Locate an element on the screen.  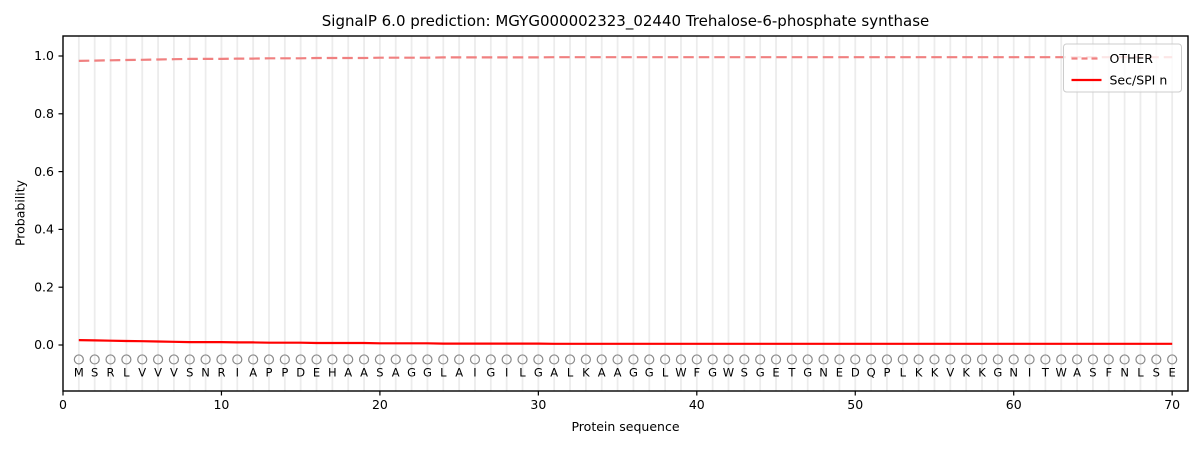
sec-spi-n-series-line is located at coordinates (625, 342).